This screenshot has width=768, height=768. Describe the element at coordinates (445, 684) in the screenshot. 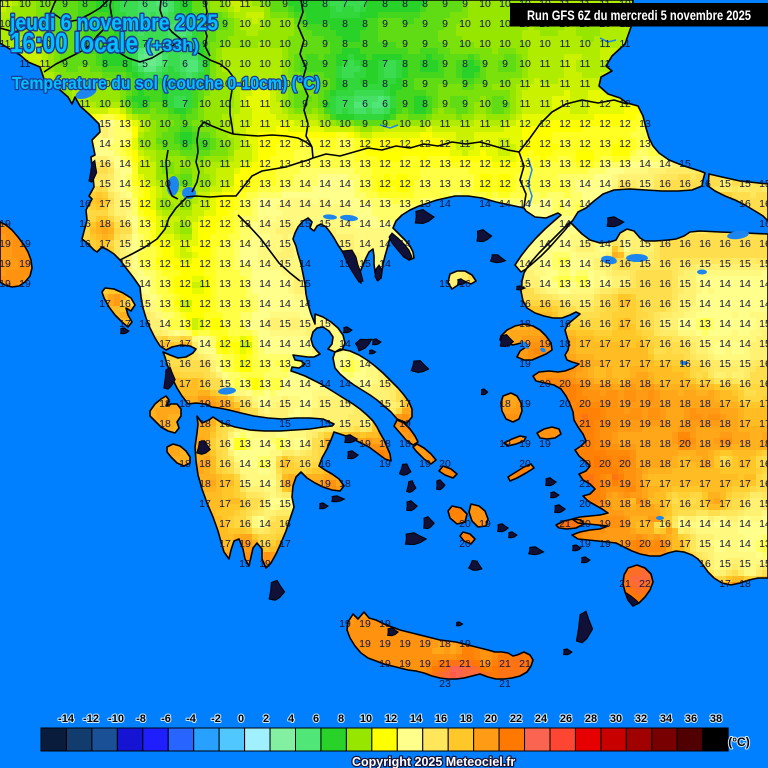

I see `svg-text: 23` at that location.